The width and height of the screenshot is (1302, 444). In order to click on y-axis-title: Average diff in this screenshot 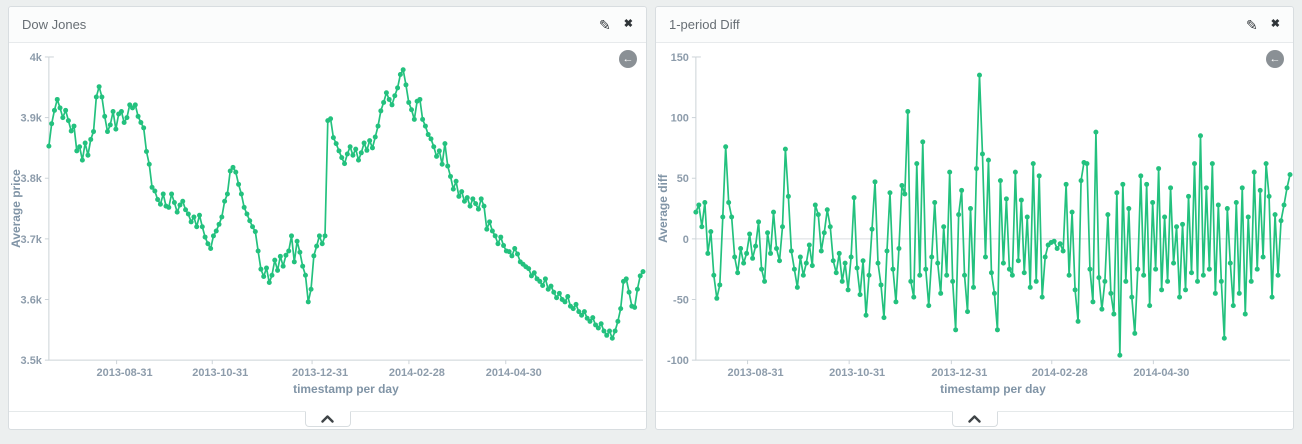, I will do `click(663, 208)`.